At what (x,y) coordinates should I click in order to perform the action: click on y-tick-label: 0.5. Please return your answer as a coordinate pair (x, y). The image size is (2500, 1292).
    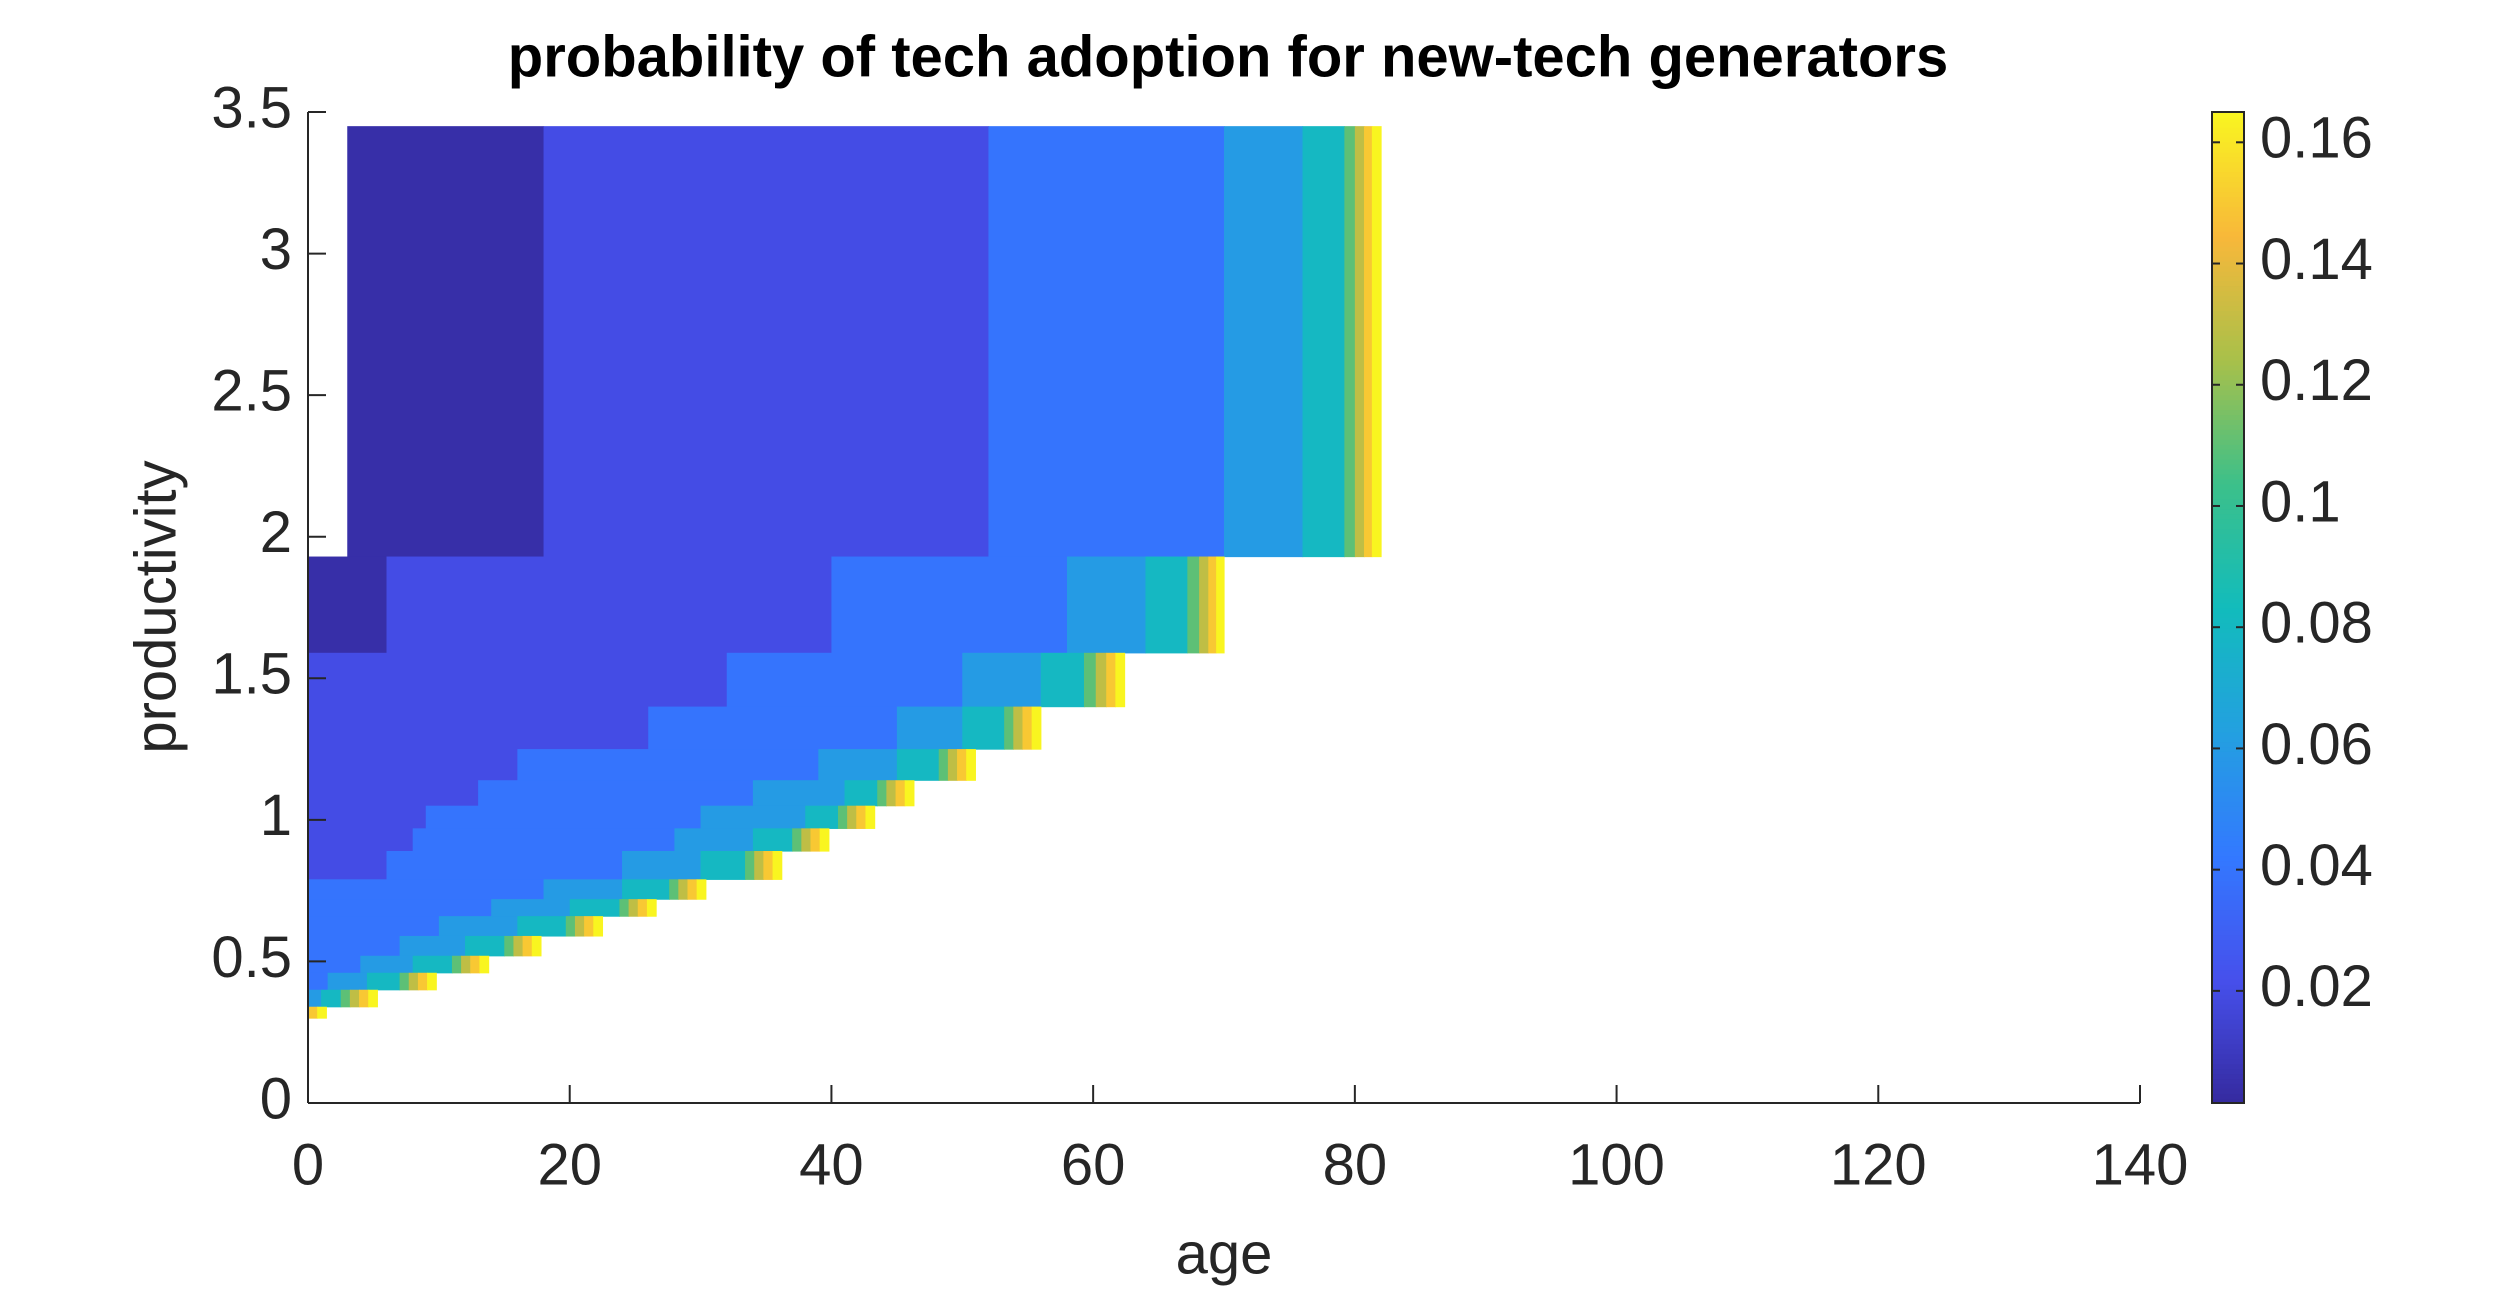
    Looking at the image, I should click on (251, 957).